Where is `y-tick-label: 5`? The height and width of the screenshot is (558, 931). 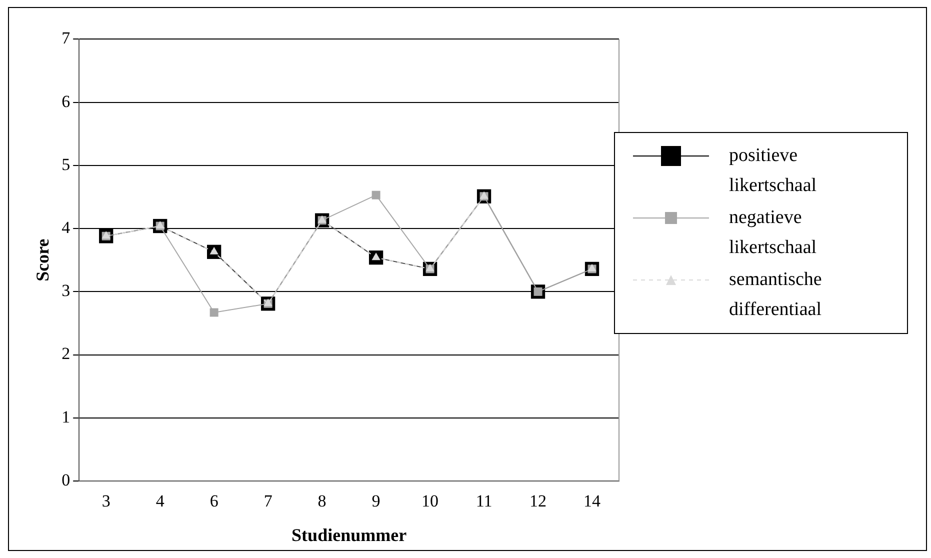
y-tick-label: 5 is located at coordinates (66, 164).